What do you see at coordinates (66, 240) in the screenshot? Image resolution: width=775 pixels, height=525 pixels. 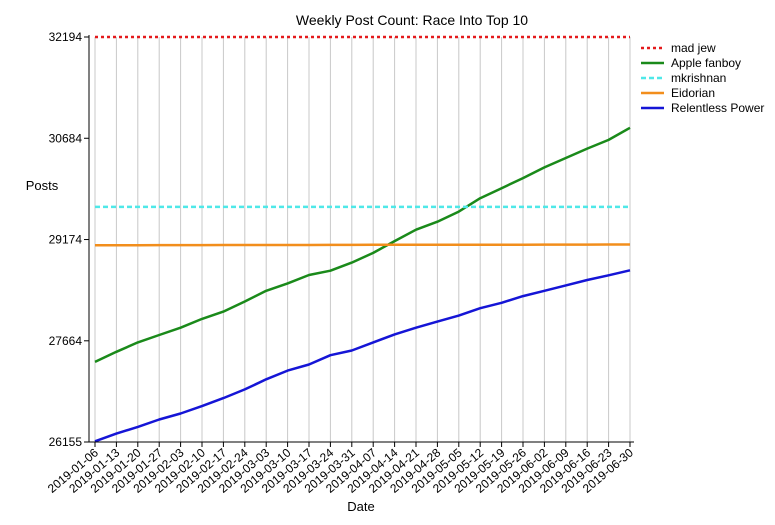 I see `y-tick-label: 29174` at bounding box center [66, 240].